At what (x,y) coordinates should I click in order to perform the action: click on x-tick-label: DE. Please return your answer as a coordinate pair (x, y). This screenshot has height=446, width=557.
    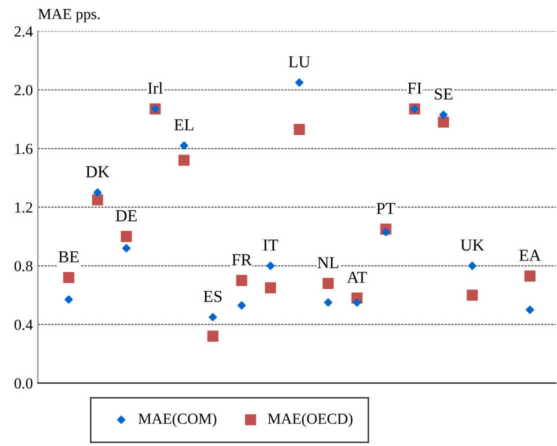
    Looking at the image, I should click on (126, 216).